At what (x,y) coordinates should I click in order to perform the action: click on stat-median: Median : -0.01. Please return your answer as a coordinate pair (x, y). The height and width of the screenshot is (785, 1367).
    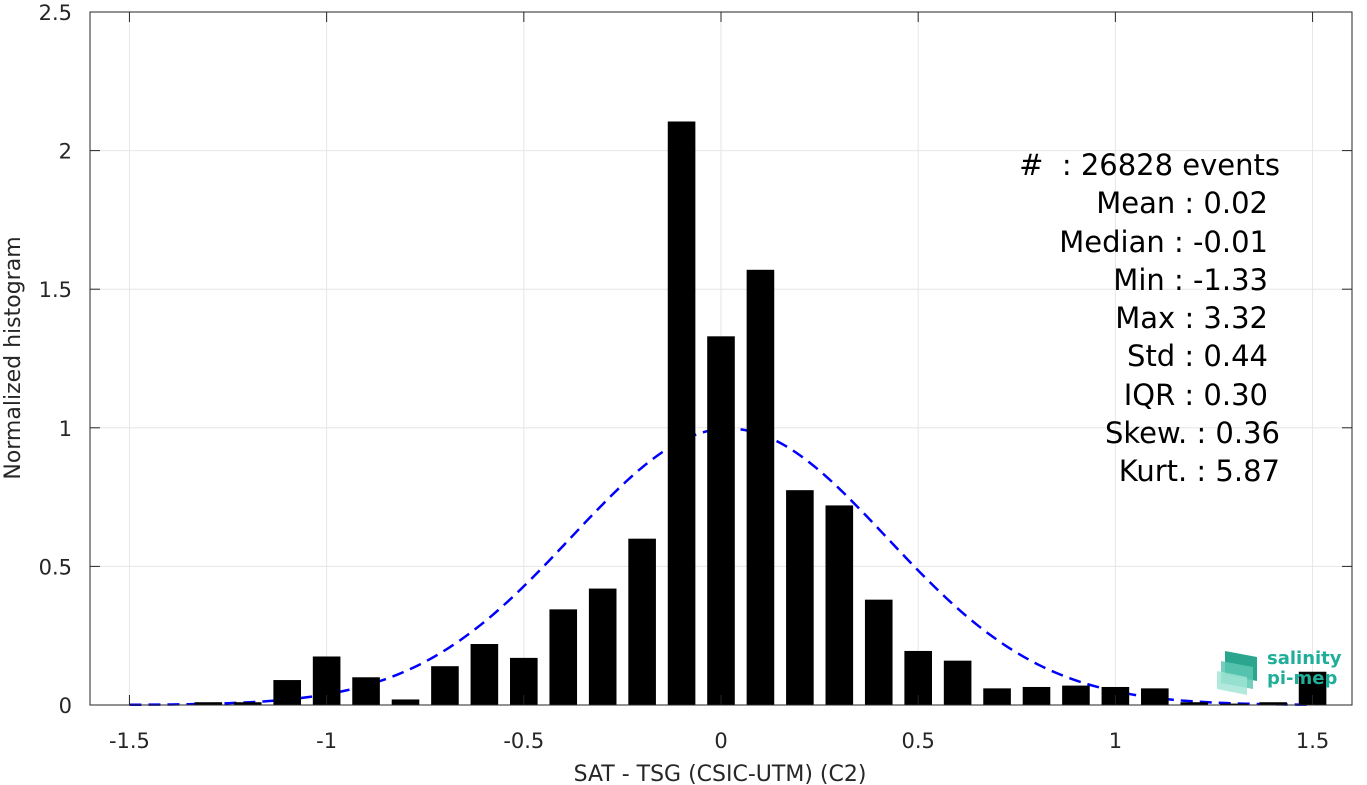
    Looking at the image, I should click on (1163, 241).